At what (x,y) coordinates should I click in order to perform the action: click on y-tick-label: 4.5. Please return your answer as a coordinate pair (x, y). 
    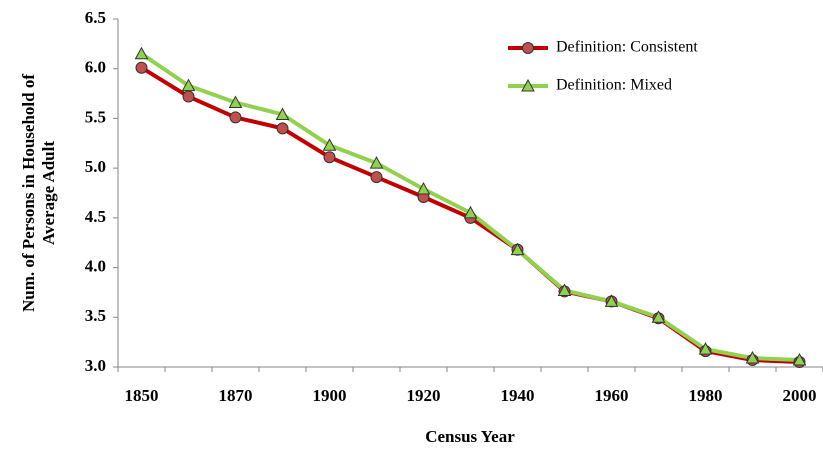
    Looking at the image, I should click on (95, 216).